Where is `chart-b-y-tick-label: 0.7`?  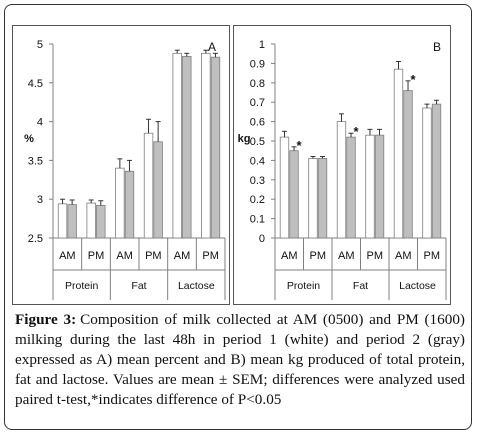 chart-b-y-tick-label: 0.7 is located at coordinates (257, 103).